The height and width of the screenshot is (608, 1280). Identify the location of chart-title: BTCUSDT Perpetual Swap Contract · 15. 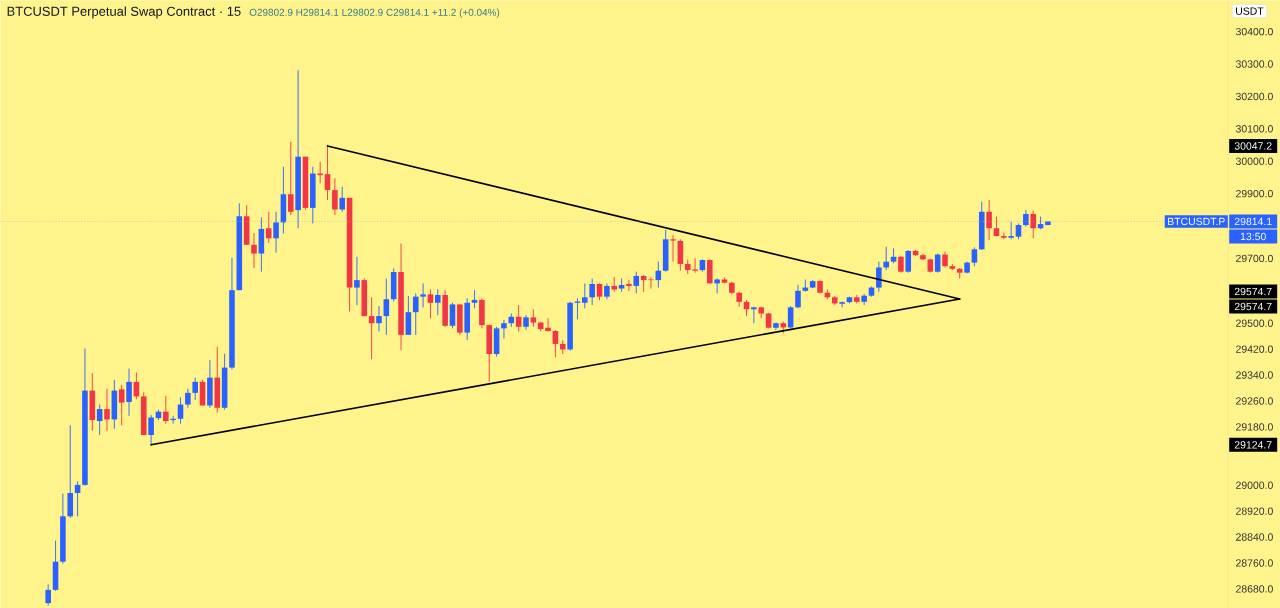
(124, 12).